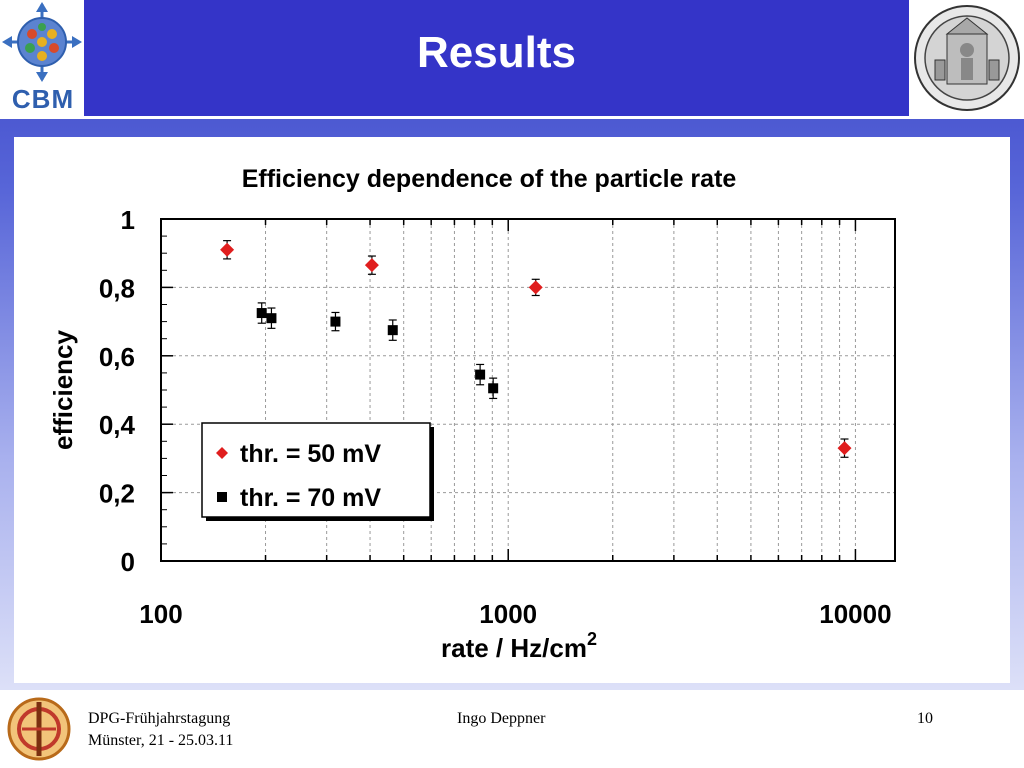 The image size is (1024, 768). I want to click on x-tick-label: 100, so click(160, 614).